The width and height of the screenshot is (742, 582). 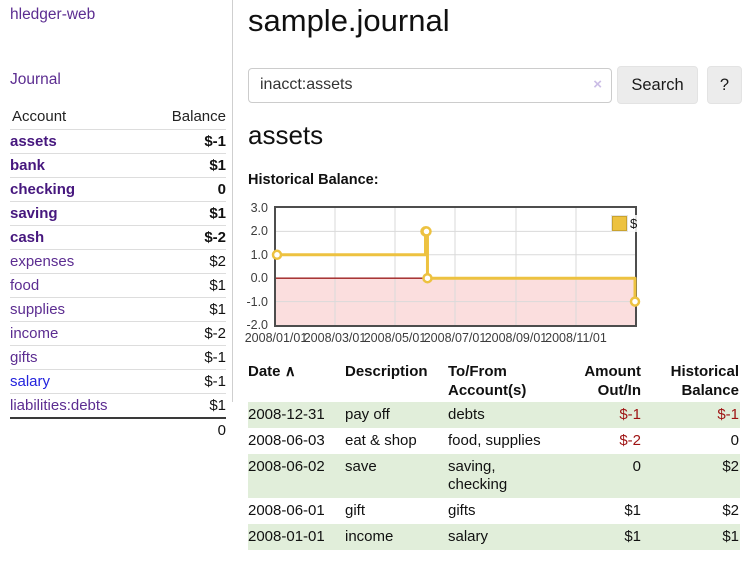 I want to click on account-heading: assets, so click(x=286, y=135).